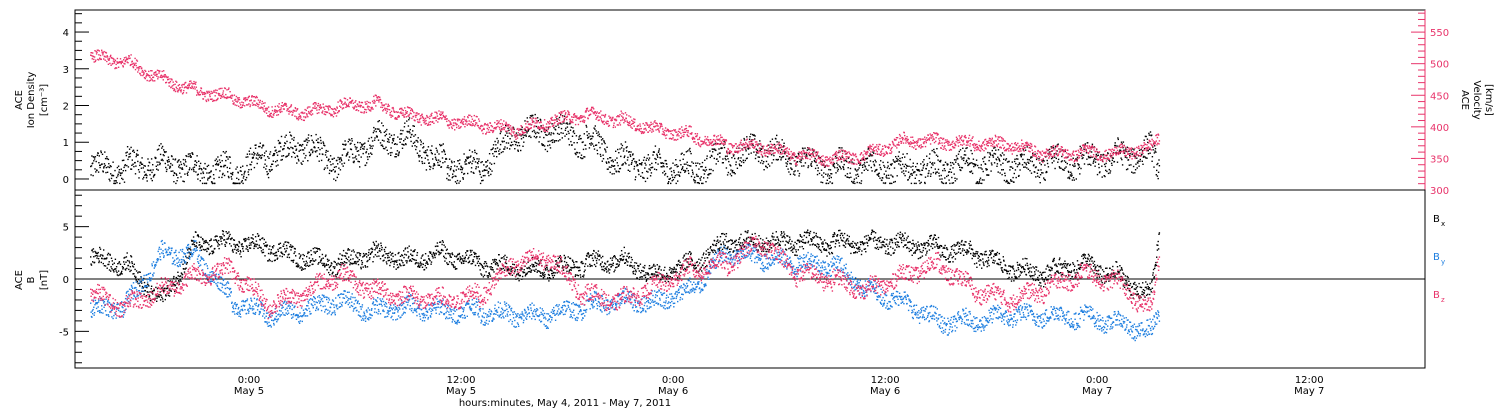 The height and width of the screenshot is (410, 1500). I want to click on right-tick-label: 500, so click(1439, 65).